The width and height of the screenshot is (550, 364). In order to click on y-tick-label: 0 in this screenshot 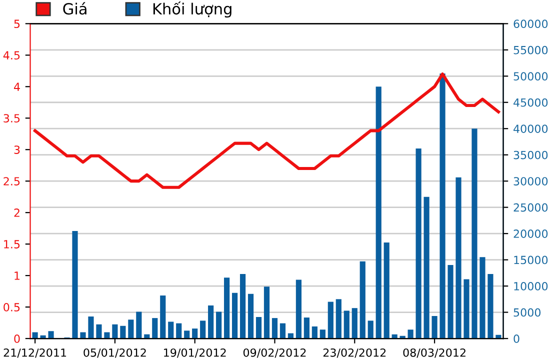, I will do `click(17, 338)`.